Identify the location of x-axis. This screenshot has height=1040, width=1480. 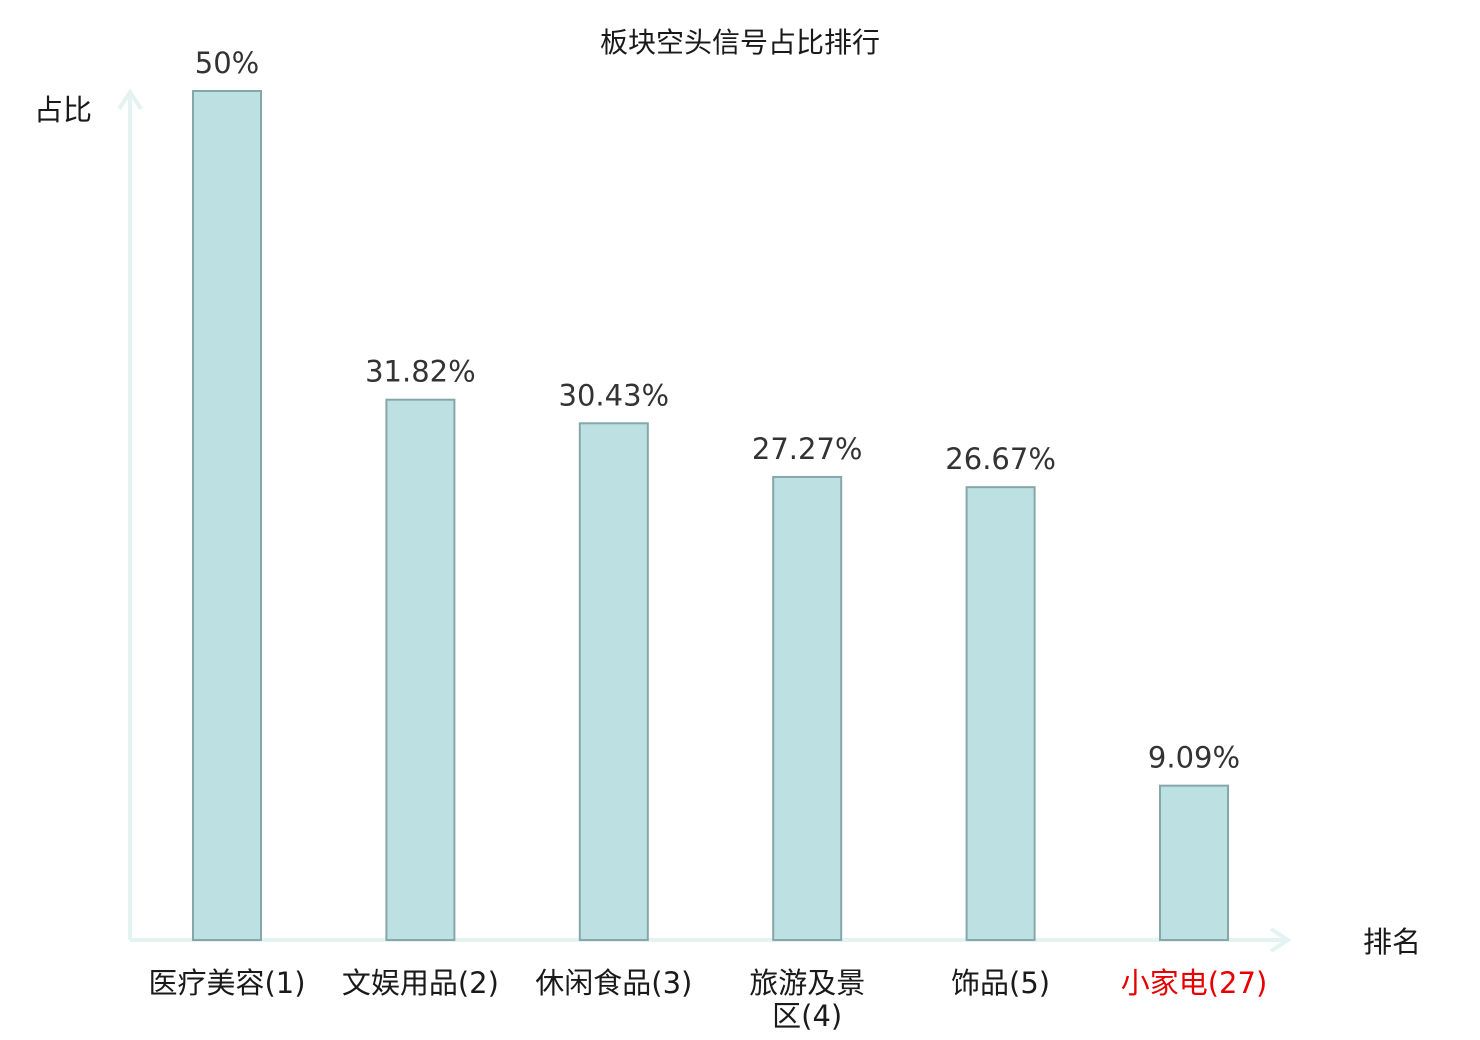
(711, 940).